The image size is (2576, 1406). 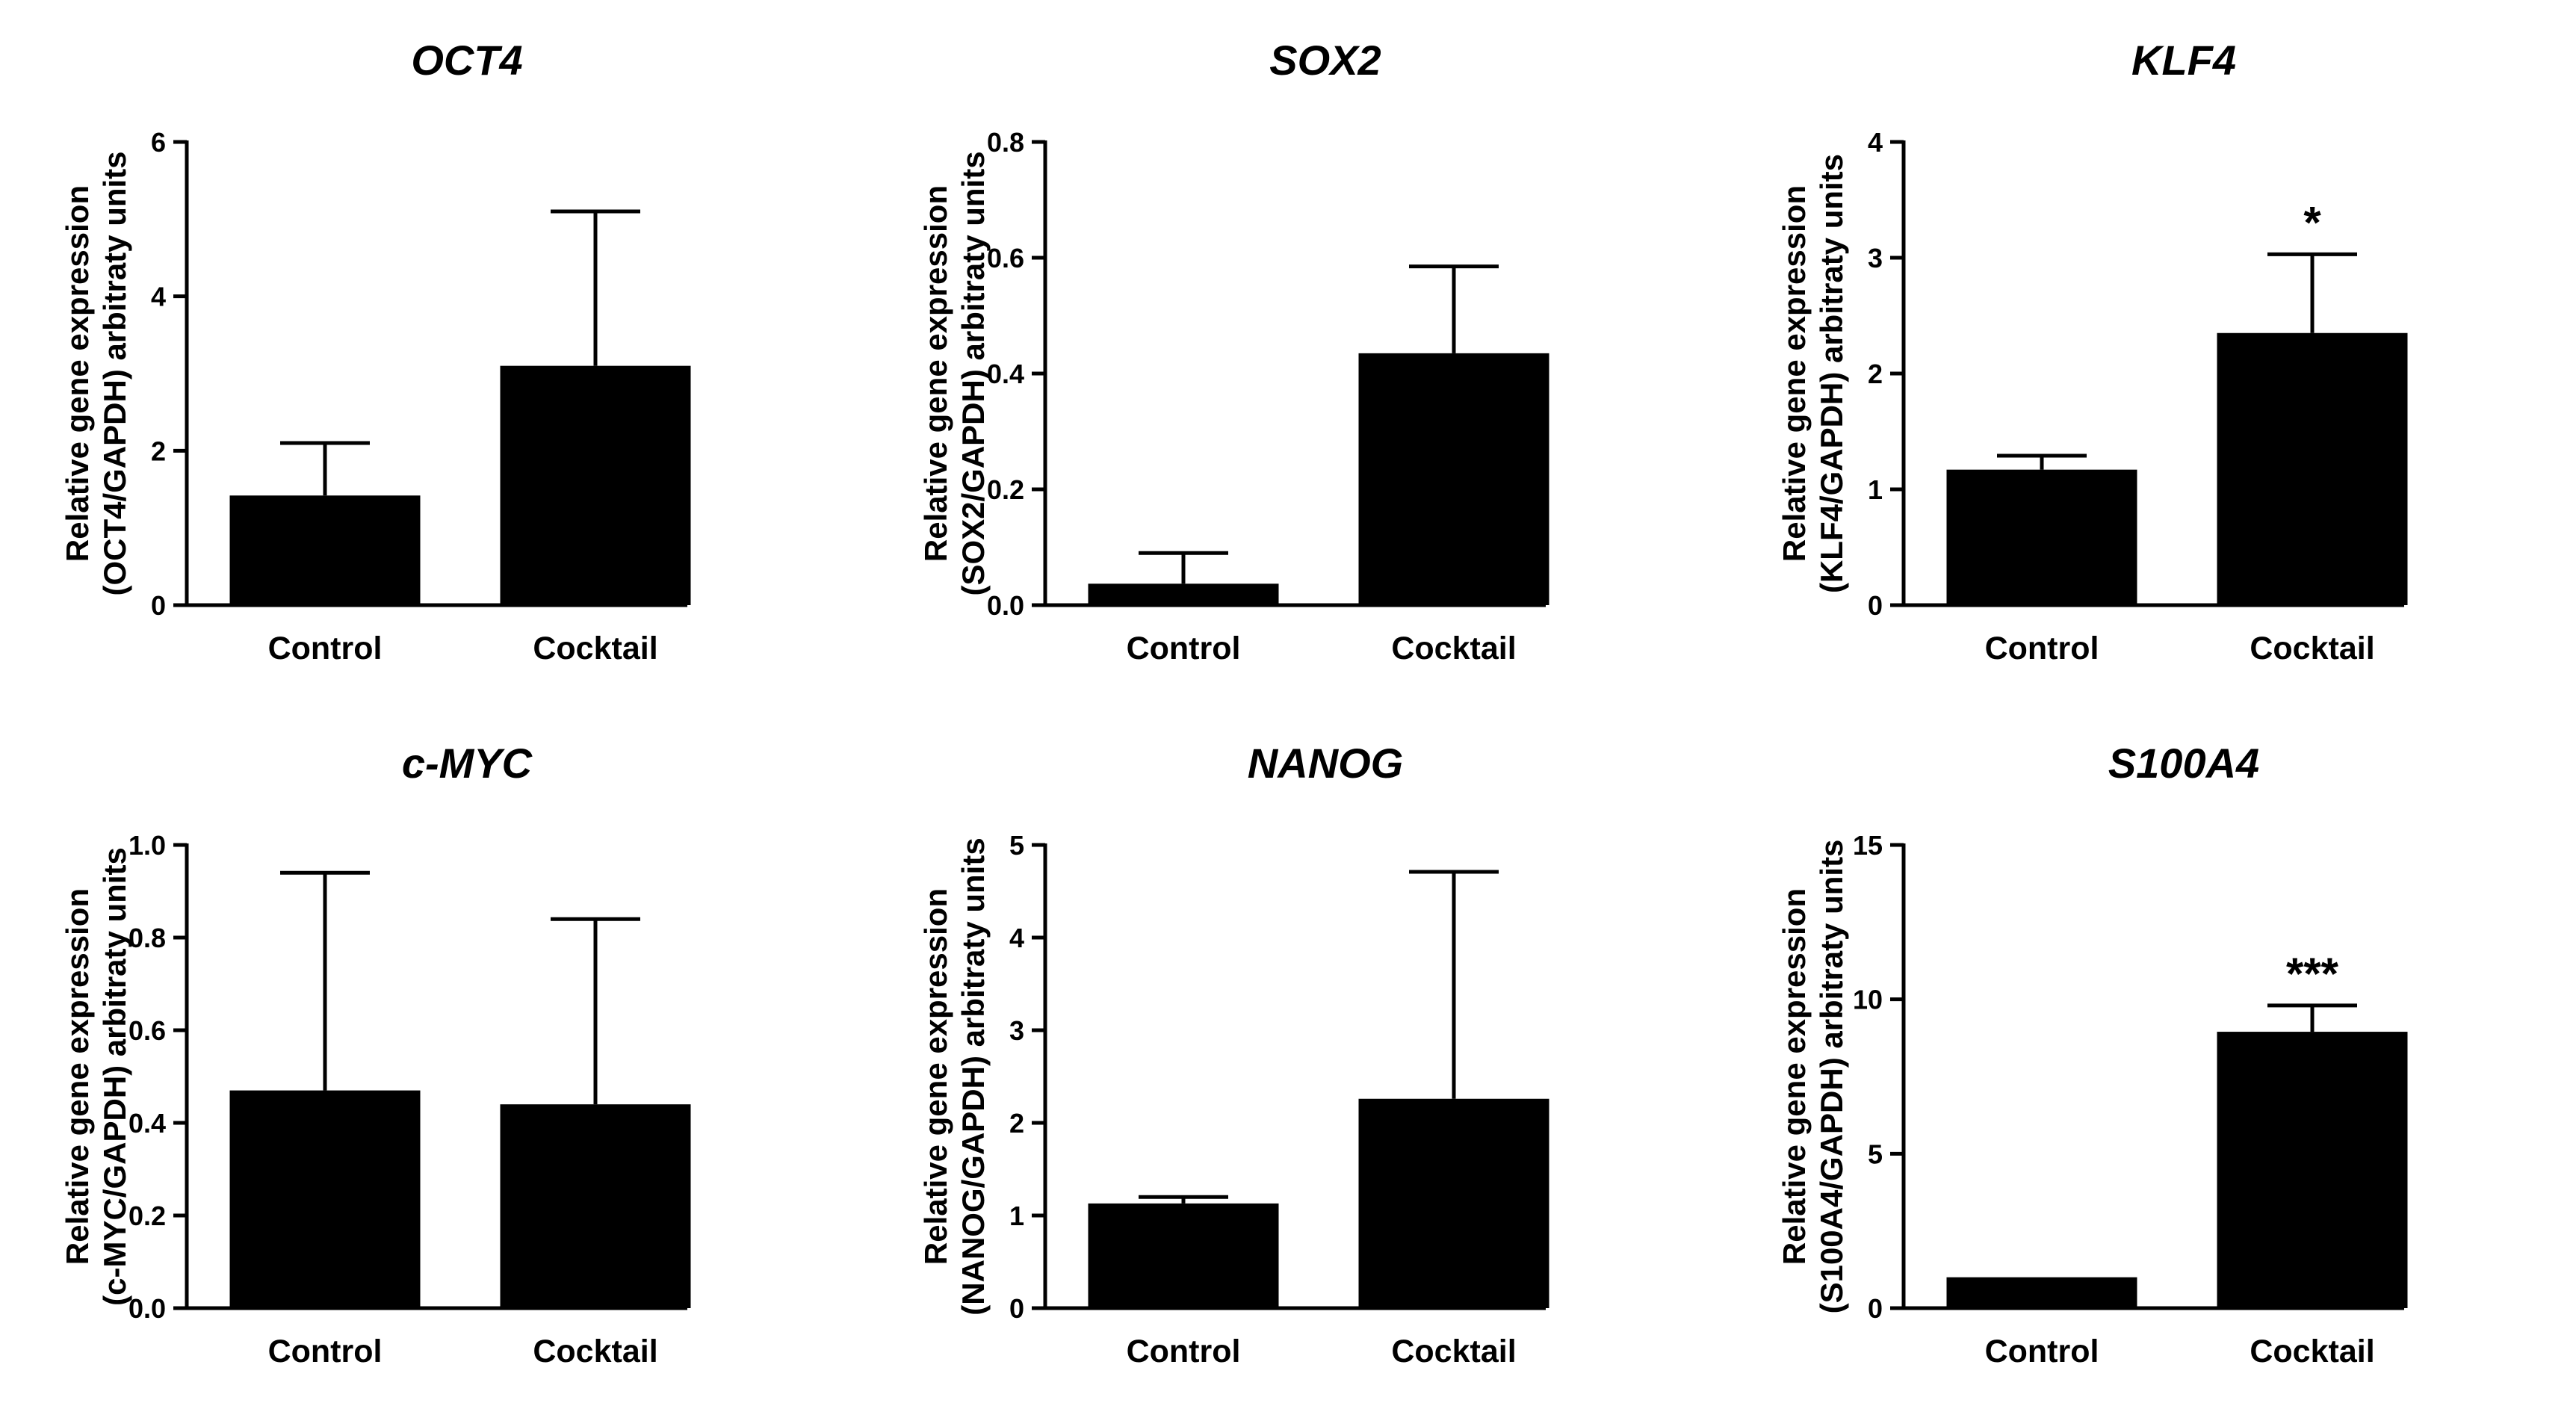 What do you see at coordinates (2312, 974) in the screenshot?
I see `significance-marker: ***` at bounding box center [2312, 974].